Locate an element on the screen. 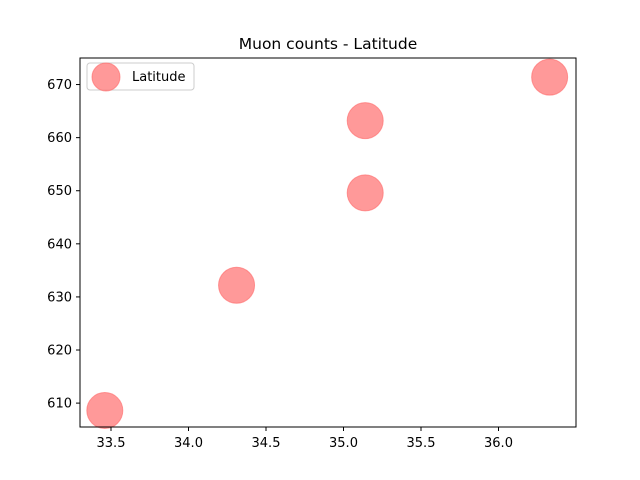  chart-title: Muon counts - Latitude is located at coordinates (328, 44).